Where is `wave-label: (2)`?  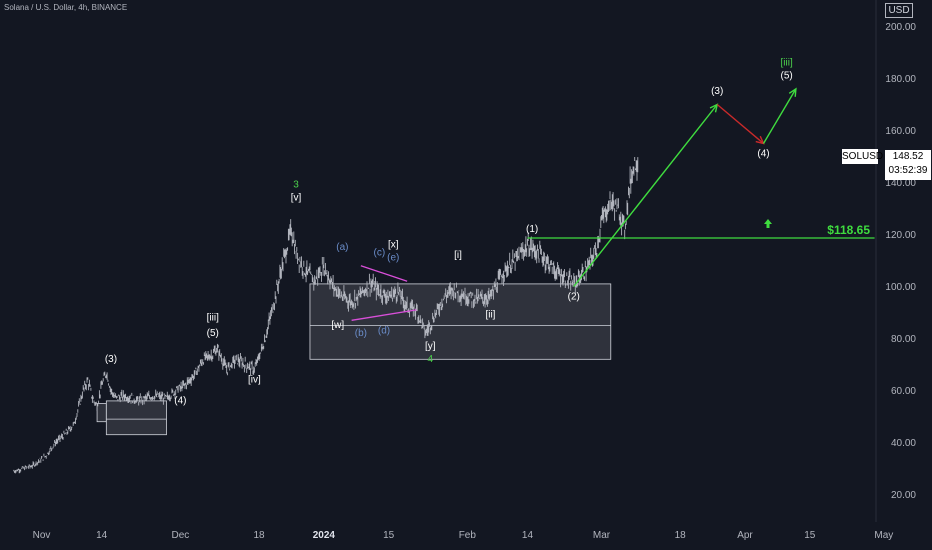 wave-label: (2) is located at coordinates (574, 297).